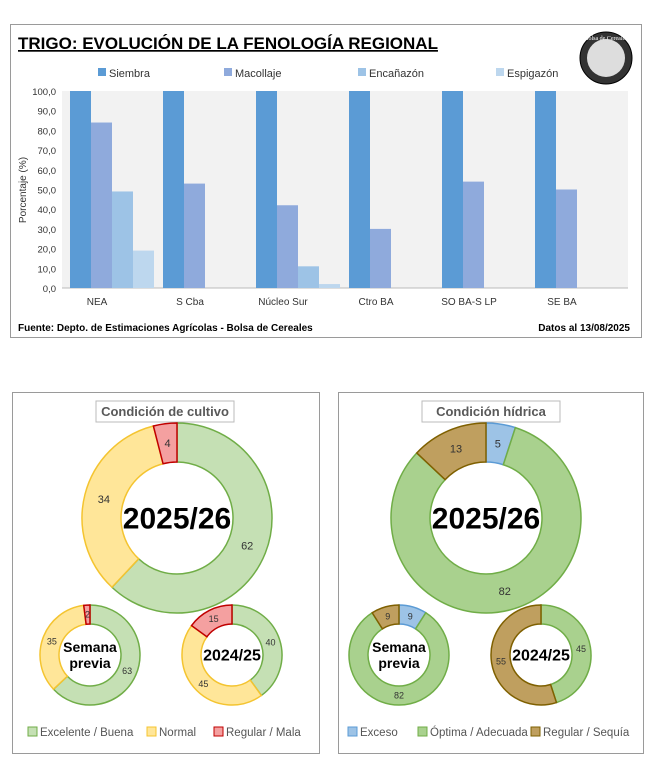  What do you see at coordinates (47, 151) in the screenshot?
I see `y-tick-label: 70,0` at bounding box center [47, 151].